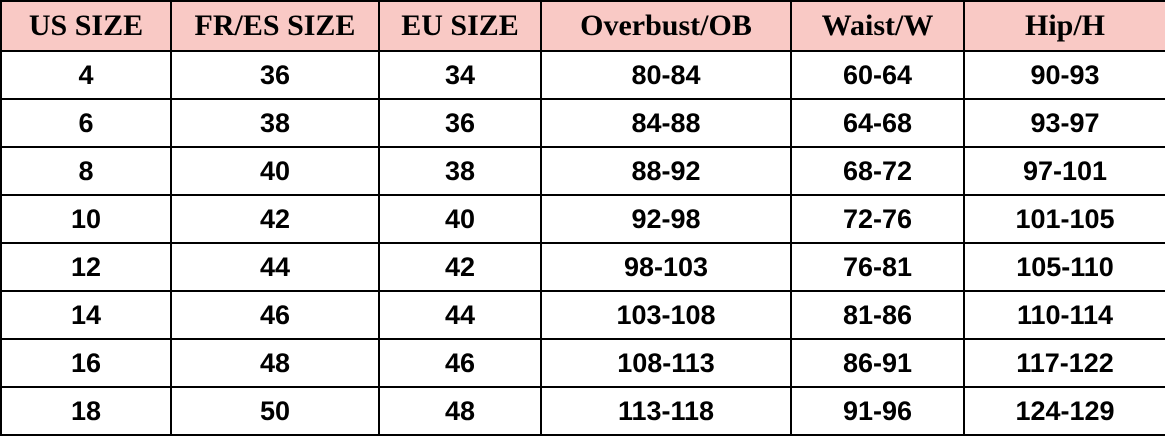 Image resolution: width=1165 pixels, height=436 pixels. I want to click on table-cell: 91-96, so click(877, 411).